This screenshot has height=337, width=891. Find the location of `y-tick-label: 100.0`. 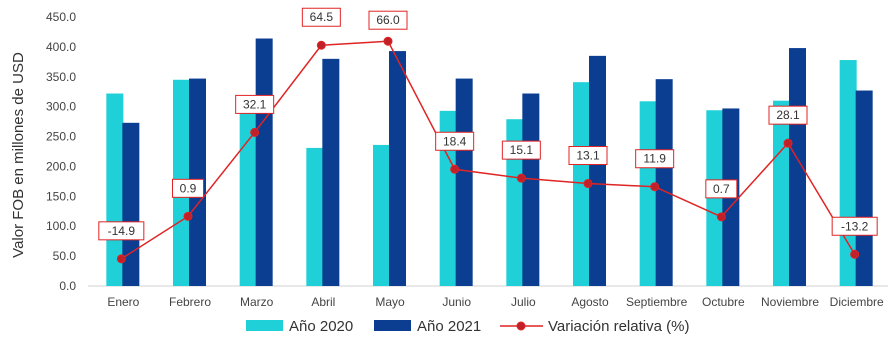

y-tick-label: 100.0 is located at coordinates (61, 226).